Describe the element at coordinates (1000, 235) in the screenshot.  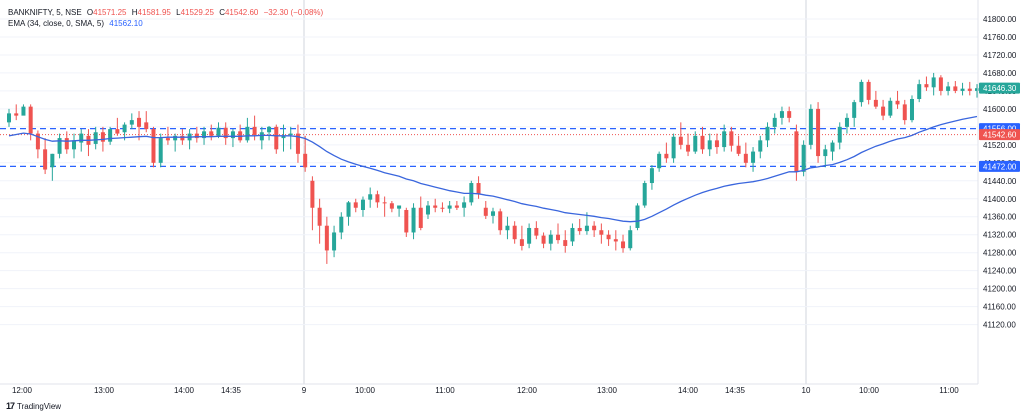
I see `price-tick-label: 41320.00` at that location.